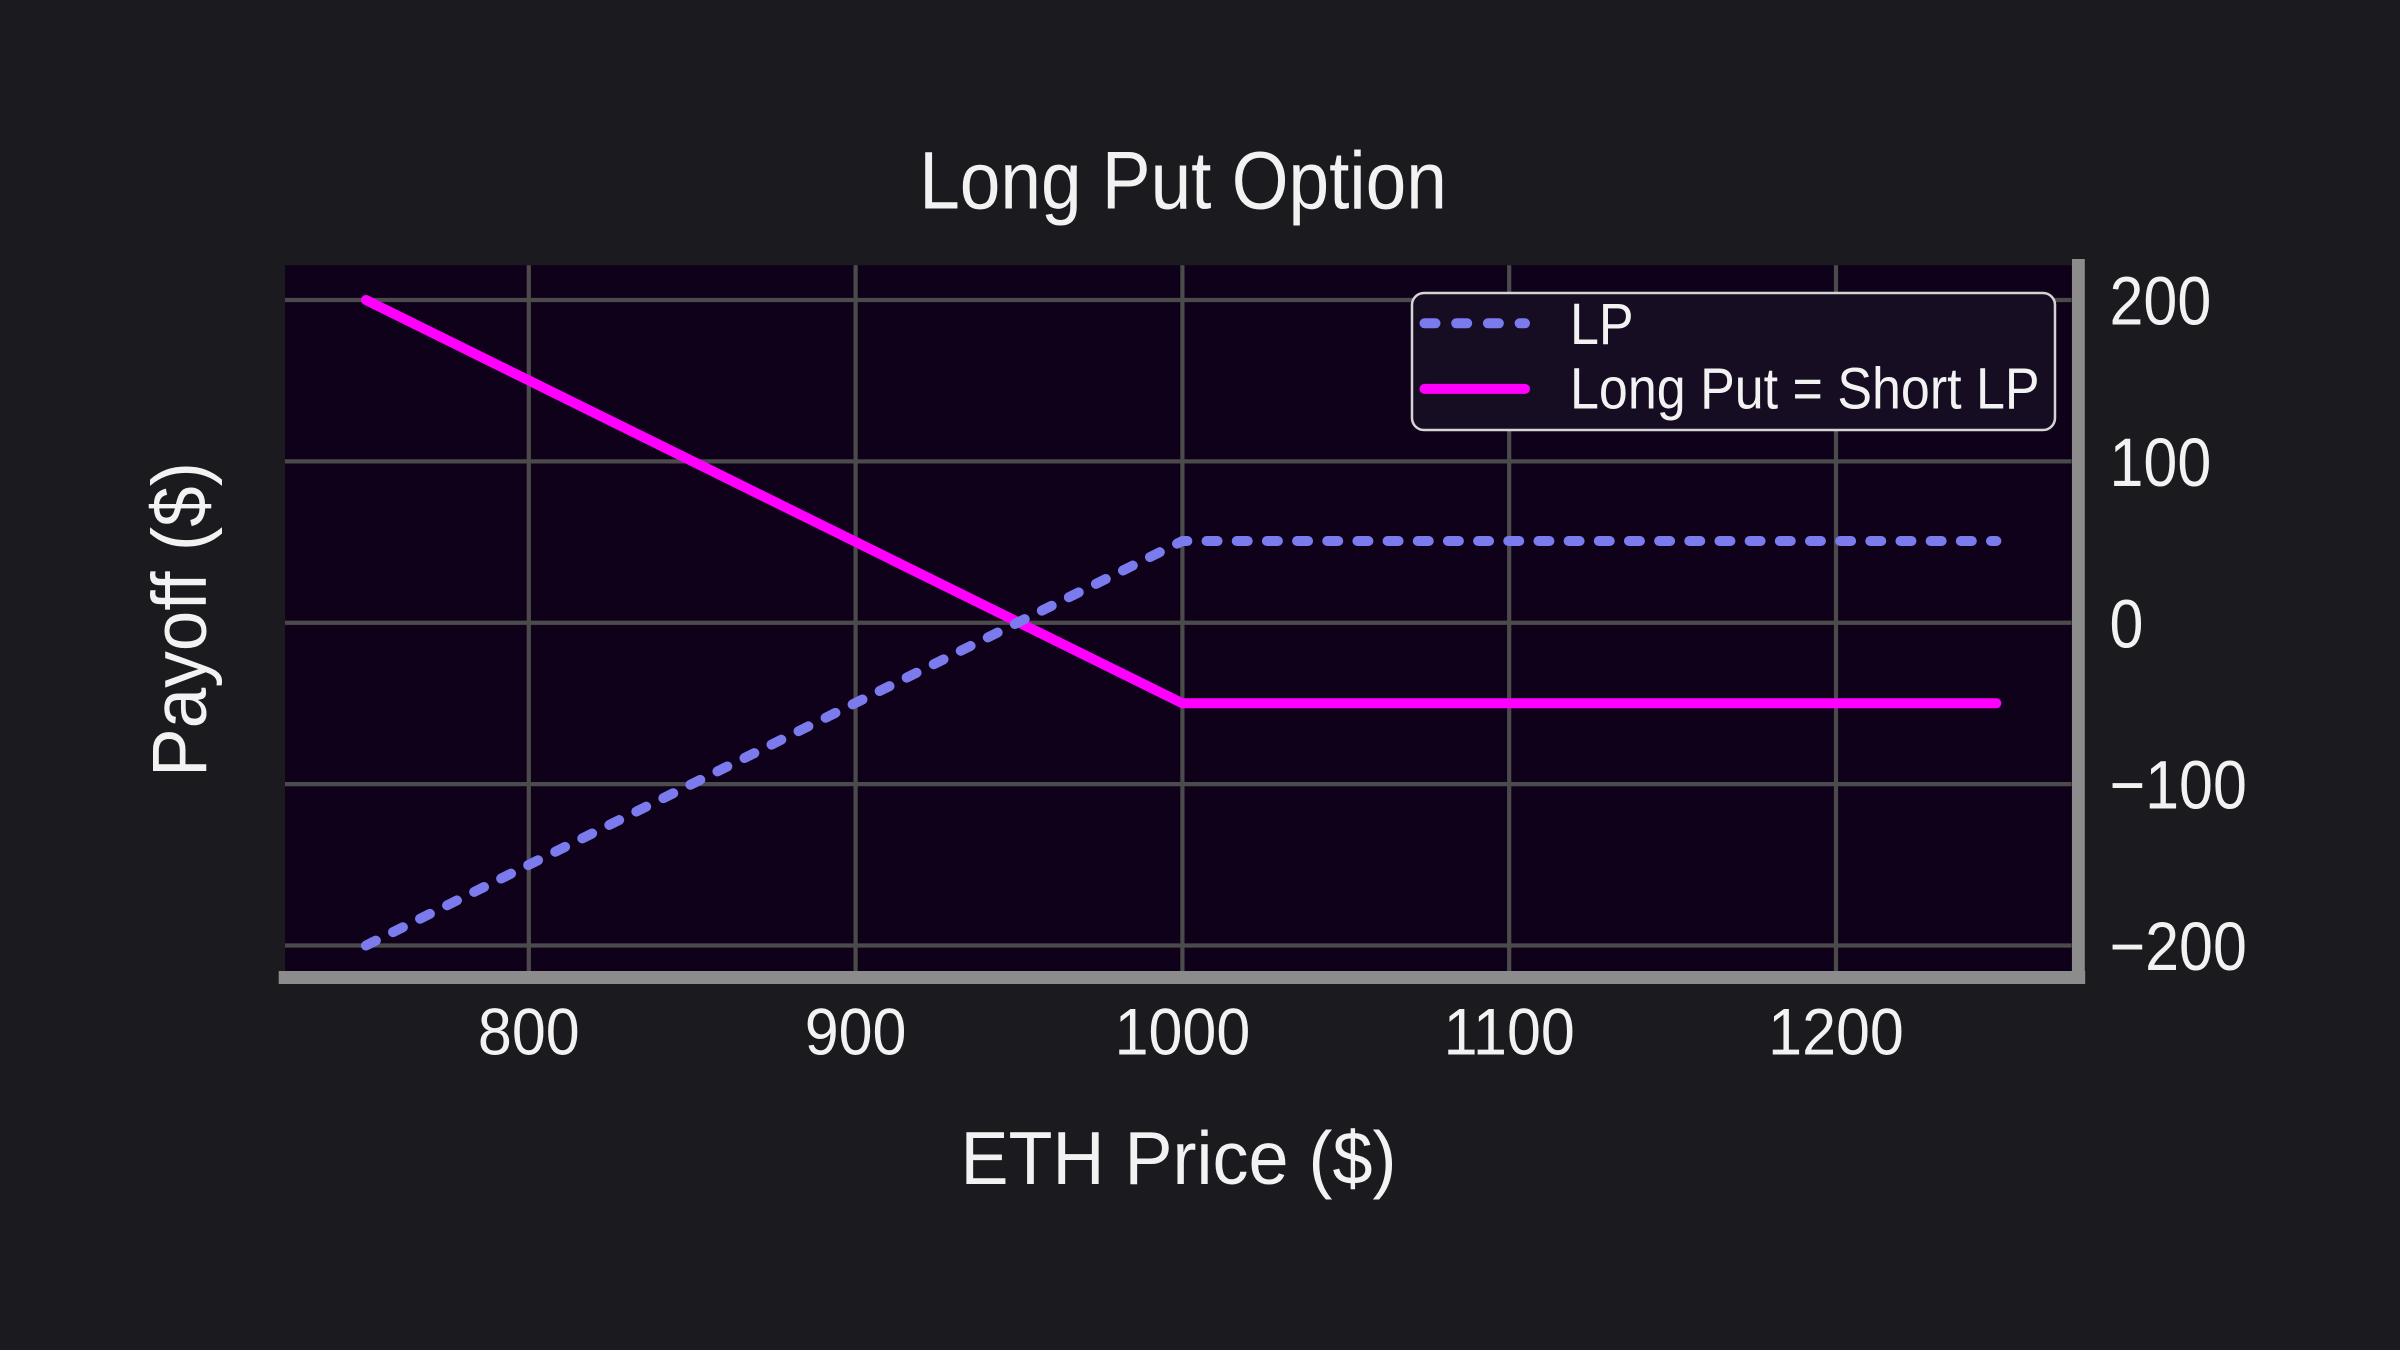 The image size is (2400, 1350). Describe the element at coordinates (179, 619) in the screenshot. I see `svg-text: Payoff ($)` at that location.